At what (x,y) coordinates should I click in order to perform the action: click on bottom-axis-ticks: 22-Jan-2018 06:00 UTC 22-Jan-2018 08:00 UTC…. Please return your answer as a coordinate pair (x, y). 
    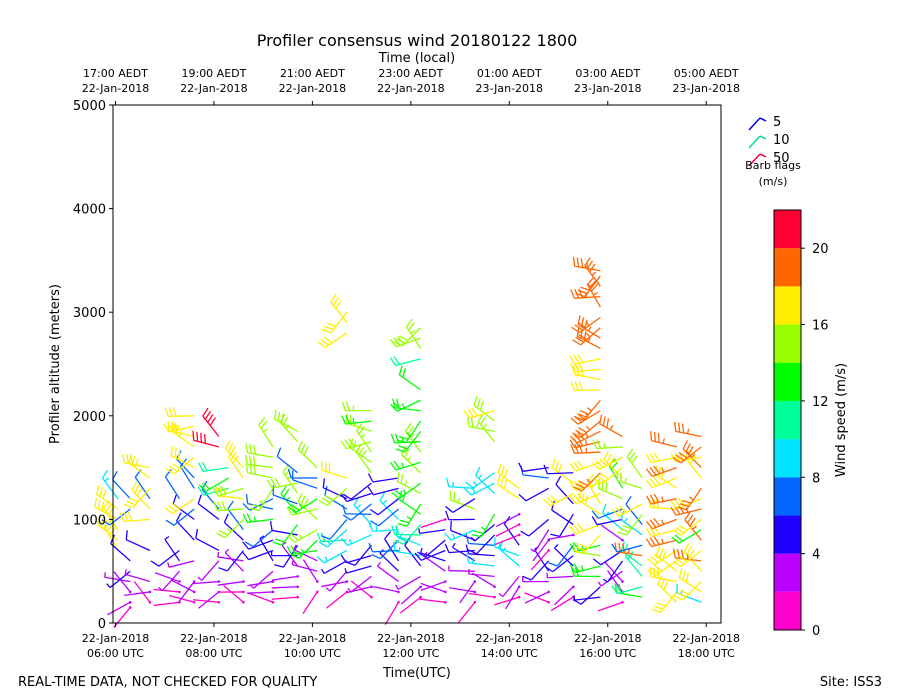
    Looking at the image, I should click on (411, 641).